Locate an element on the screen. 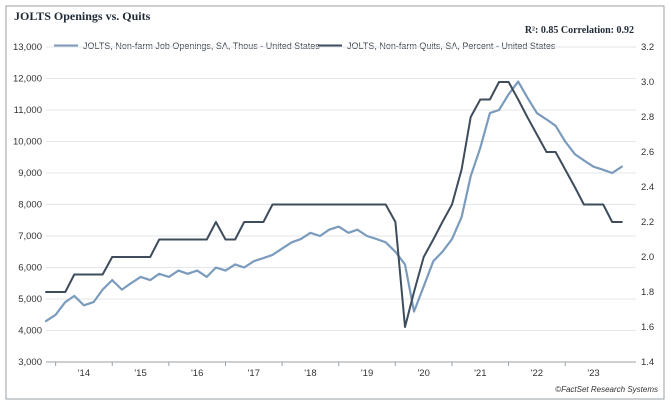 This screenshot has height=405, width=670. x-tick-label: '17 is located at coordinates (254, 373).